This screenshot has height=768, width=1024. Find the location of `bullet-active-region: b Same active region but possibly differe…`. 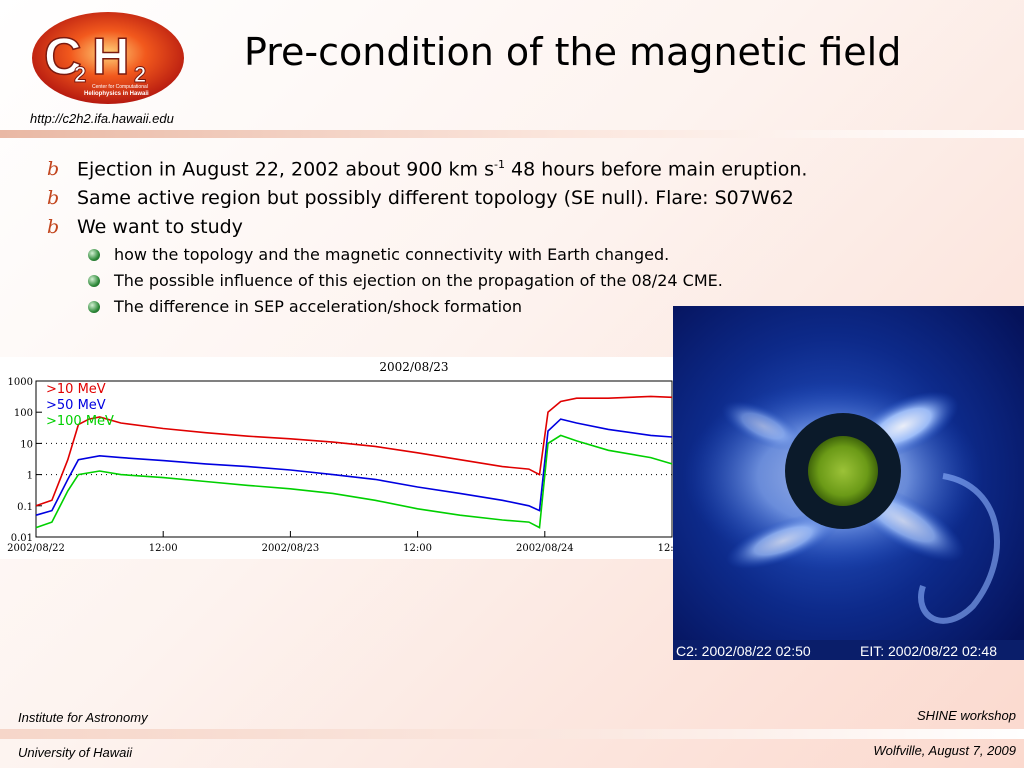

bullet-active-region: b Same active region but possibly differe… is located at coordinates (420, 198).